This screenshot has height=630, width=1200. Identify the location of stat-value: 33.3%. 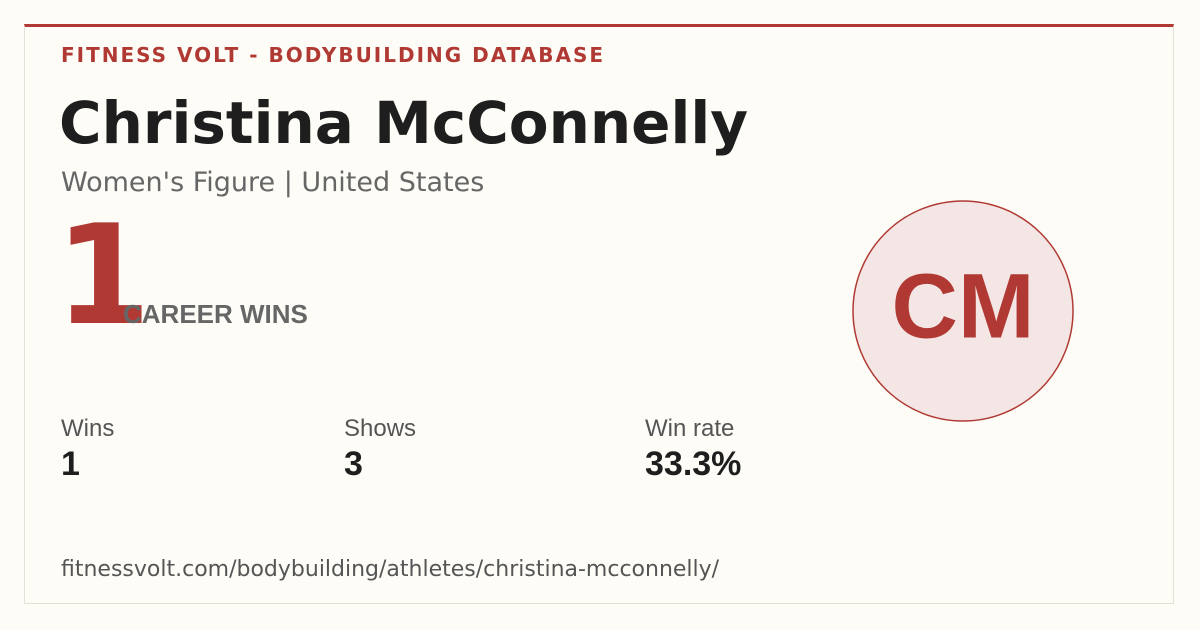
(693, 464).